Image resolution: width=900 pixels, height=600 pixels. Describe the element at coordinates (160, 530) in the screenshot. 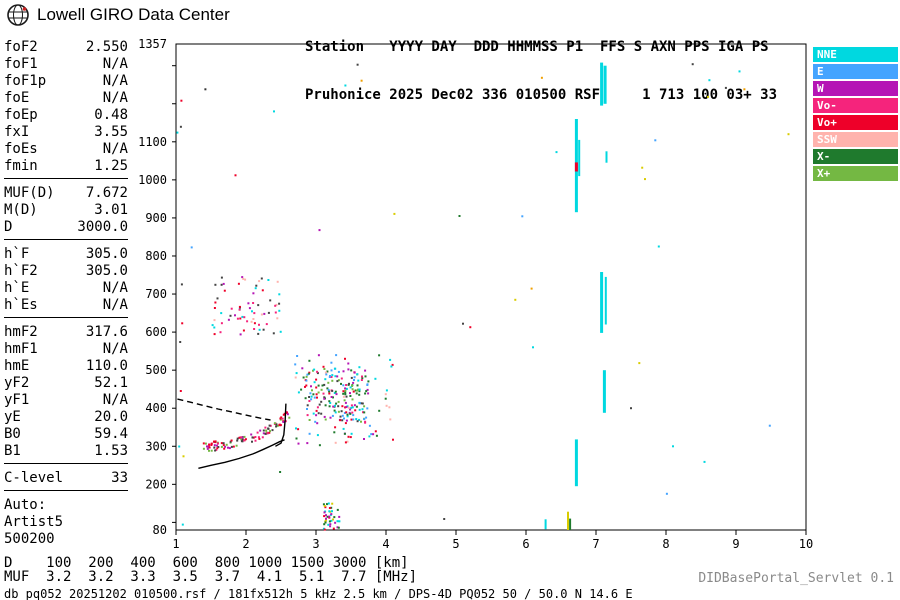

I see `y-tick-label: 80` at that location.